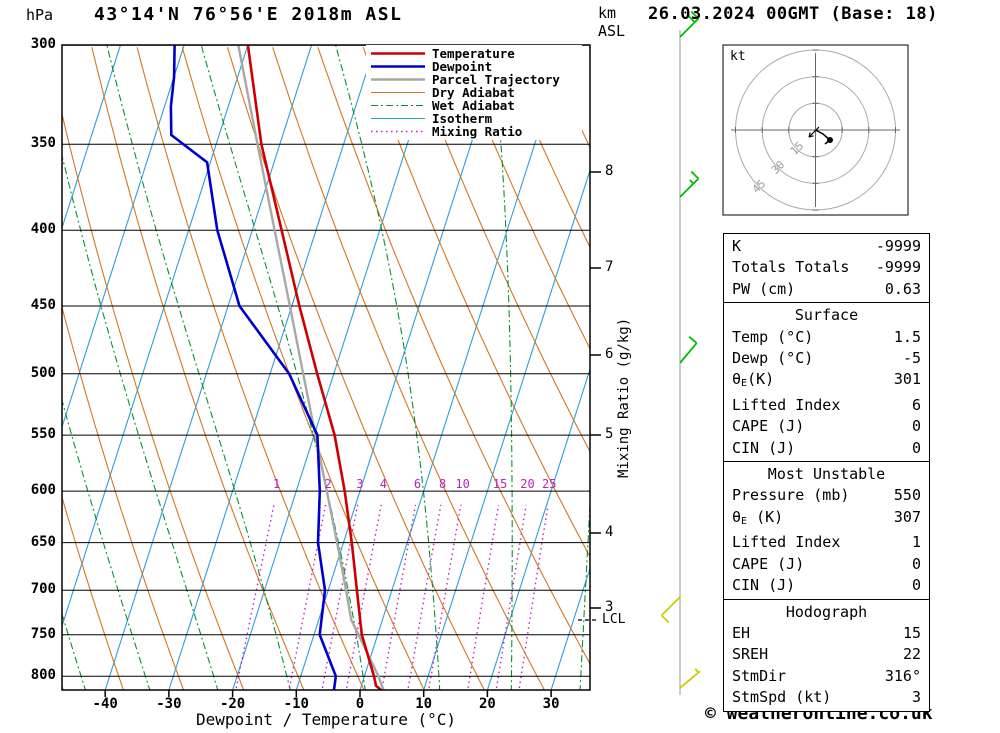 The height and width of the screenshot is (733, 1000). Describe the element at coordinates (907, 379) in the screenshot. I see `row-value: 301` at that location.